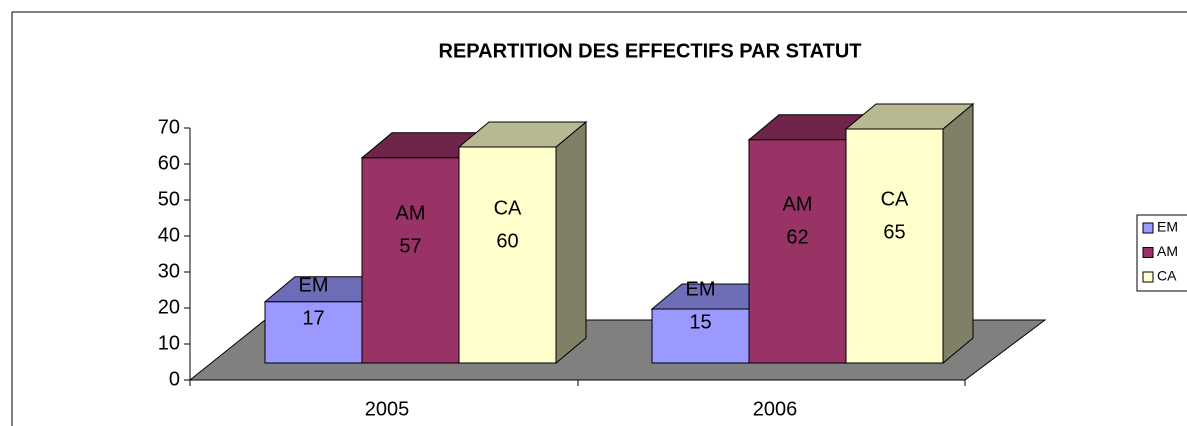 This screenshot has width=1187, height=426. What do you see at coordinates (169, 235) in the screenshot?
I see `y-tick-label: 40` at bounding box center [169, 235].